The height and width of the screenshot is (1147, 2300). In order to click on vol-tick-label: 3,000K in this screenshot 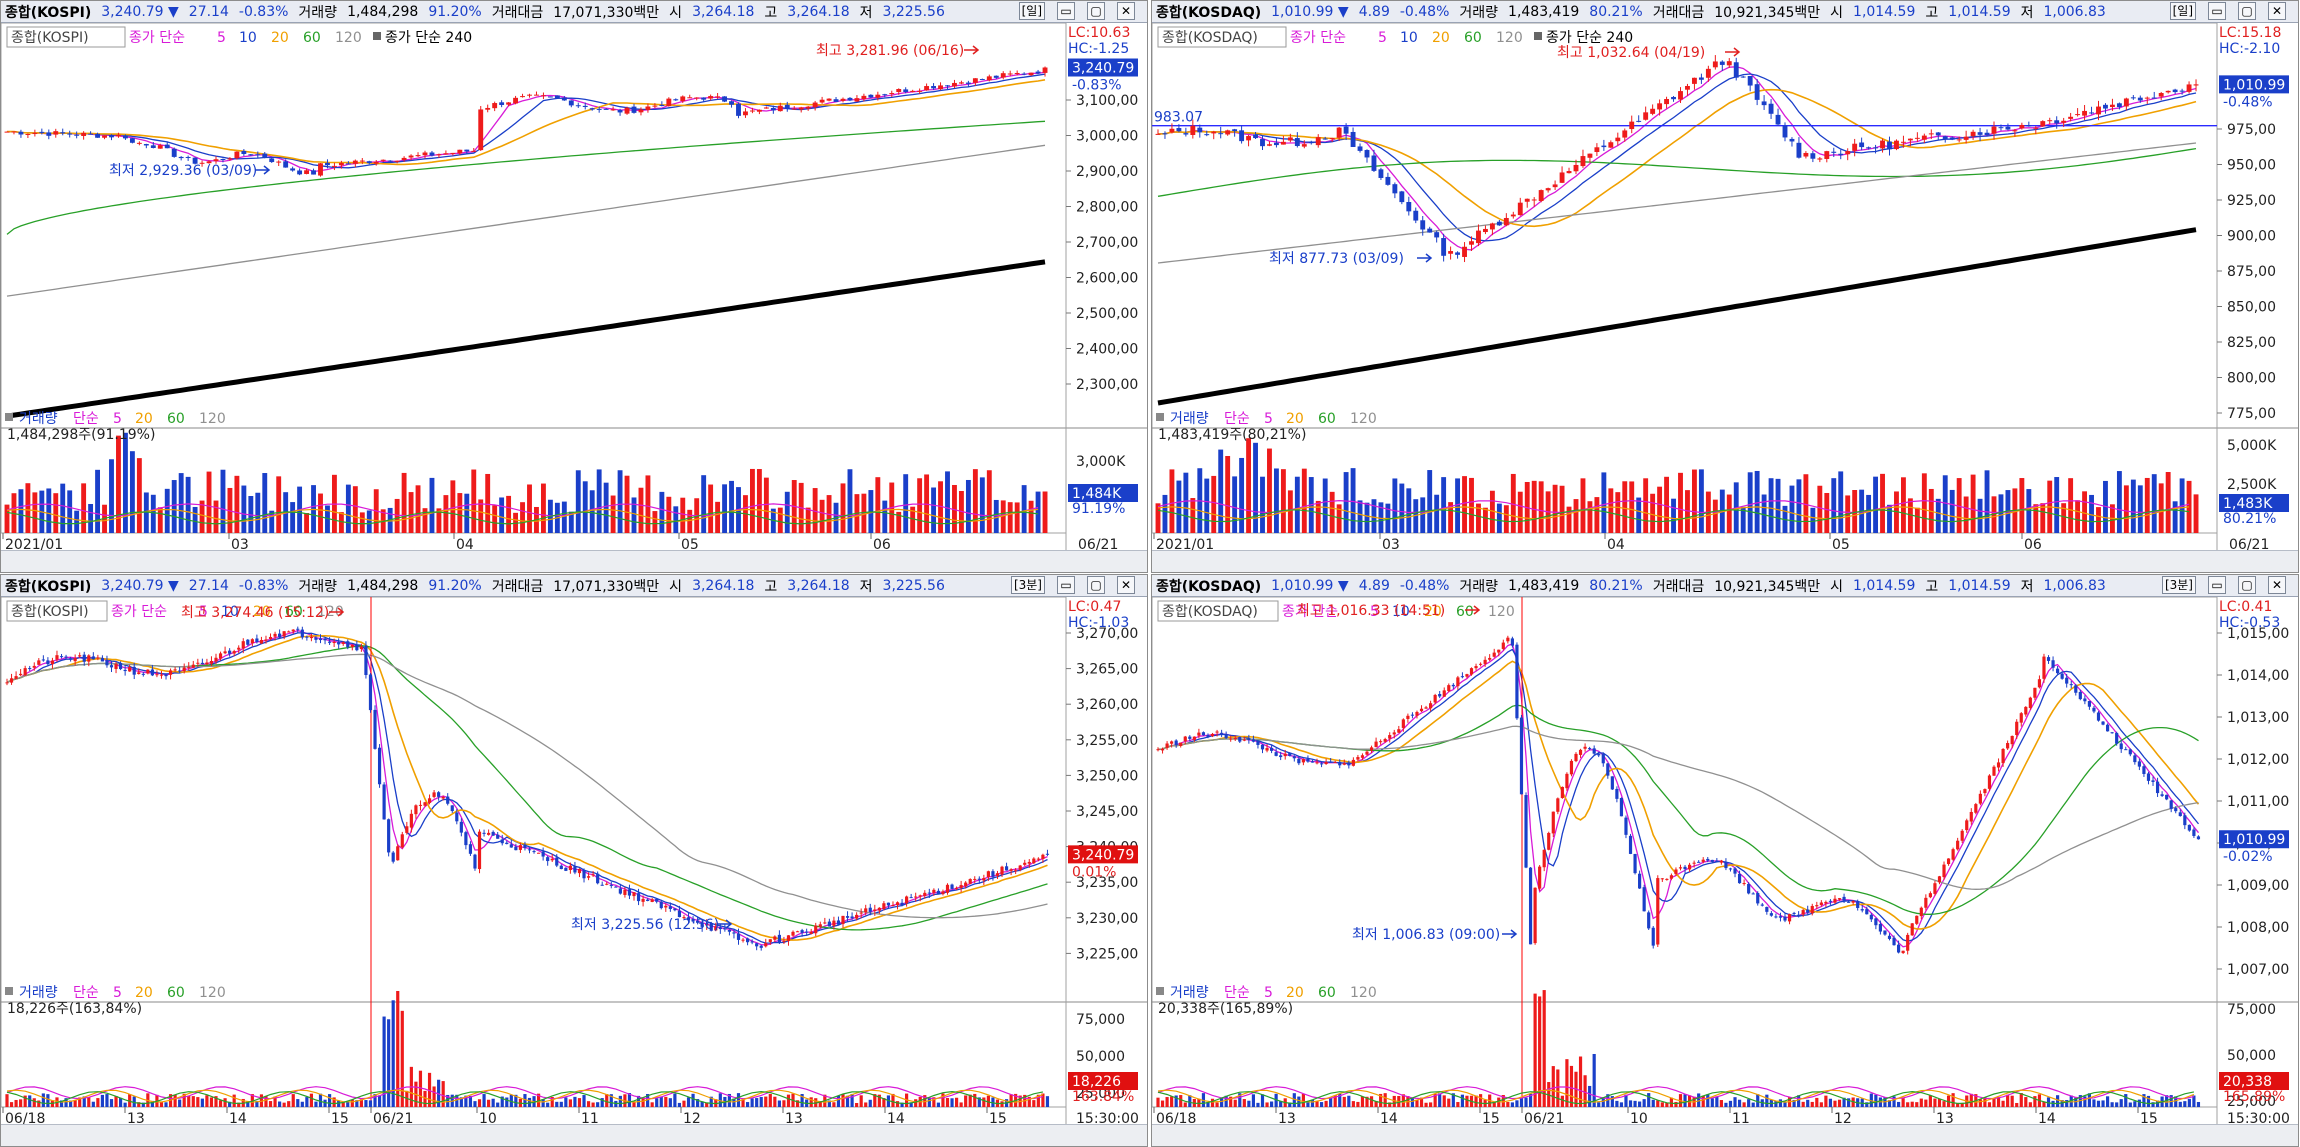, I will do `click(1101, 462)`.